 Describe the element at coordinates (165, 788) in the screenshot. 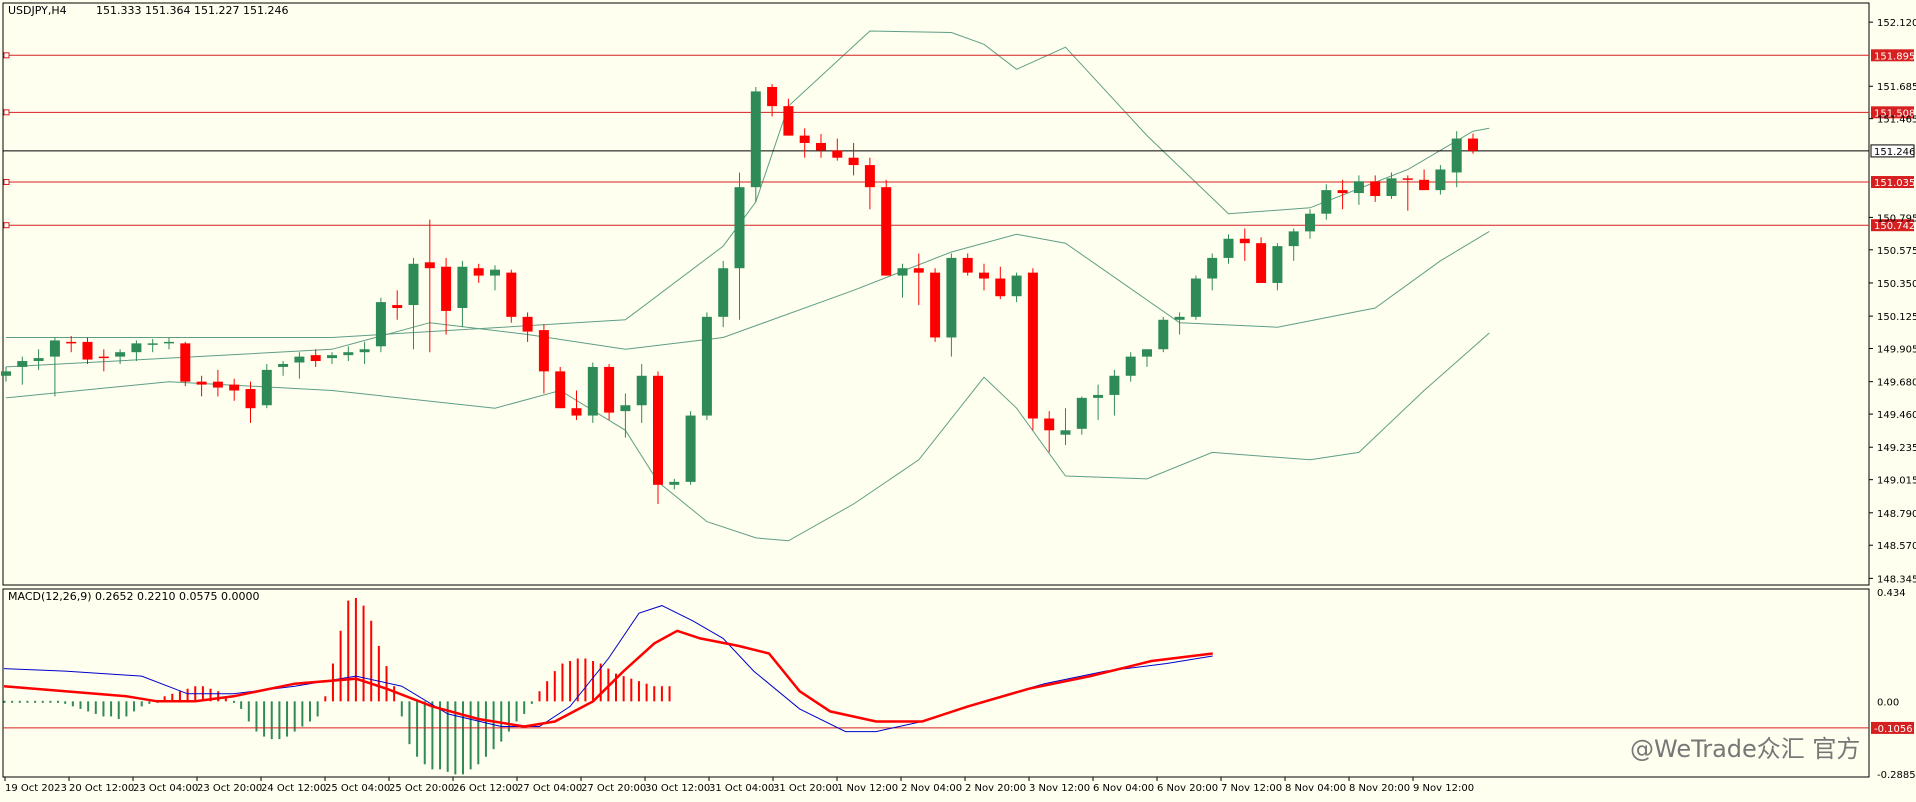

I see `time-label: 23 Oct 04:00` at that location.